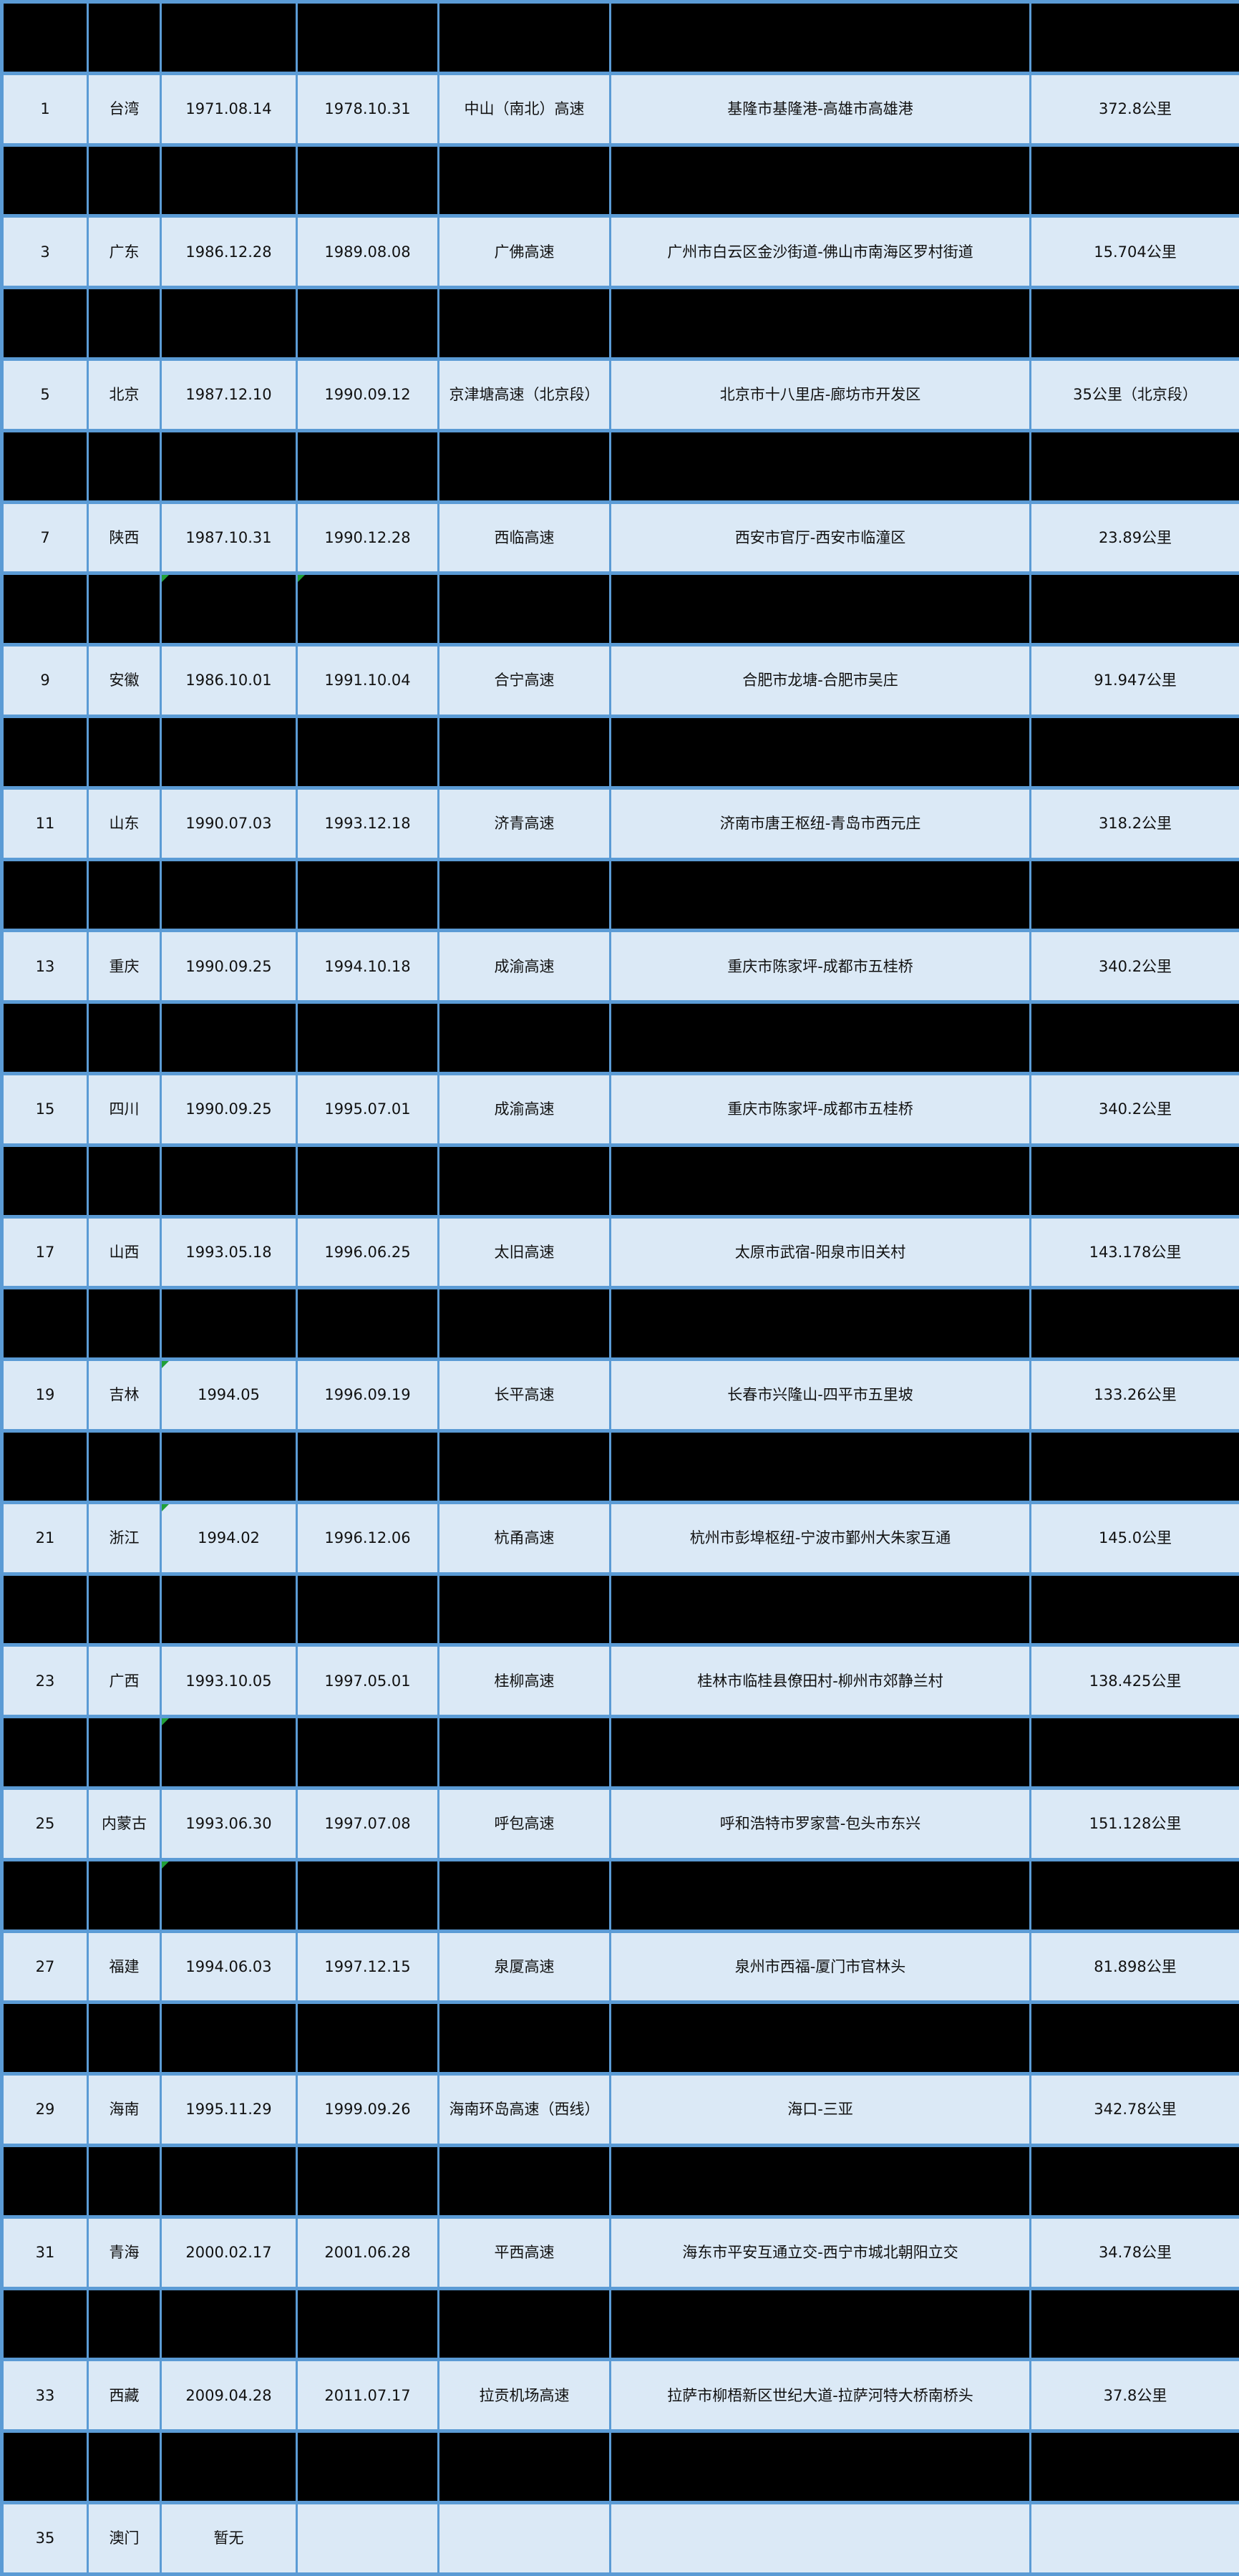 This screenshot has width=1239, height=2576. I want to click on table-cell: 京津塘高速（北京段）, so click(525, 394).